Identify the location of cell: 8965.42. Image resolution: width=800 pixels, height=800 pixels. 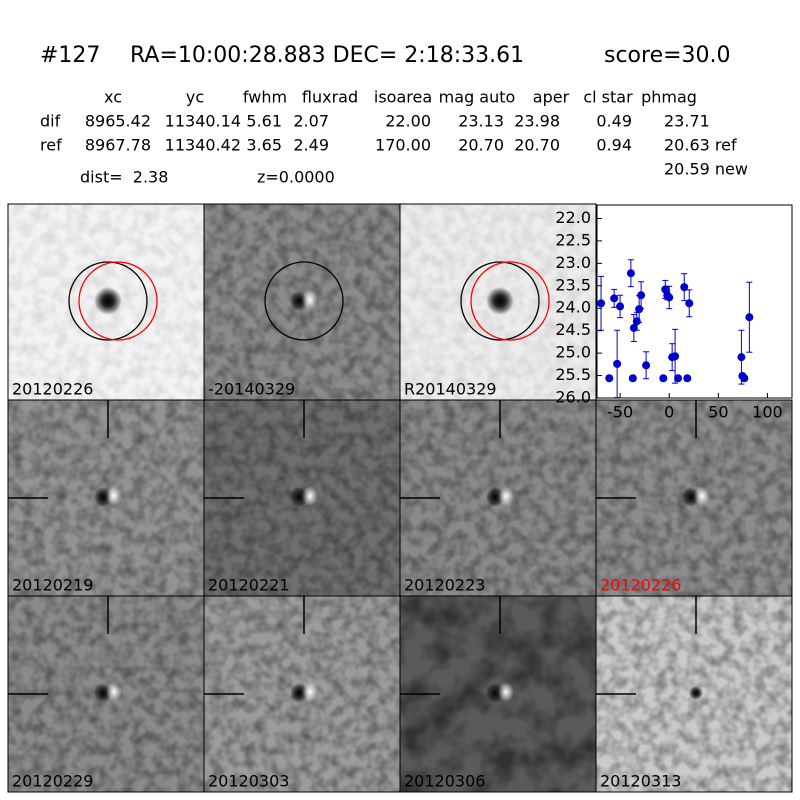
(118, 121).